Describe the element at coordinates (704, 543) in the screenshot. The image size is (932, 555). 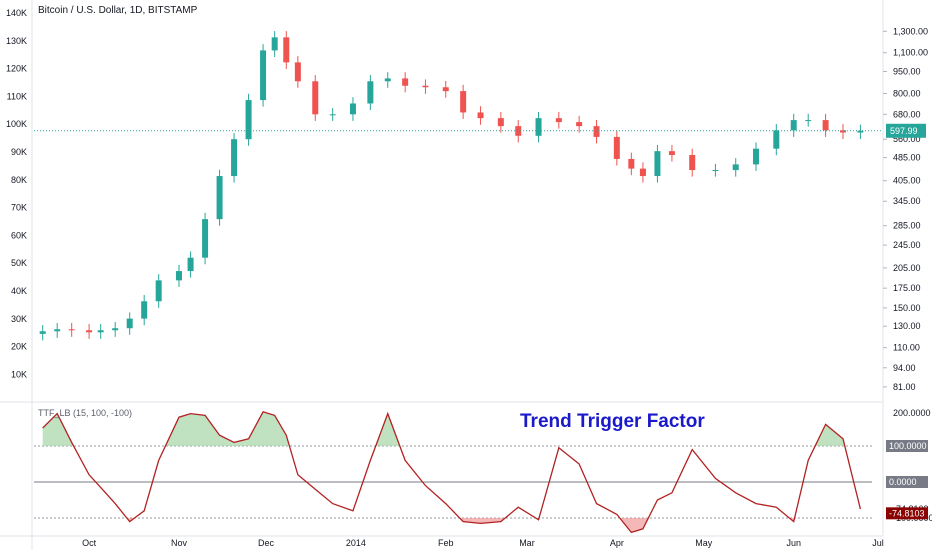
I see `x-axis-tick: May` at that location.